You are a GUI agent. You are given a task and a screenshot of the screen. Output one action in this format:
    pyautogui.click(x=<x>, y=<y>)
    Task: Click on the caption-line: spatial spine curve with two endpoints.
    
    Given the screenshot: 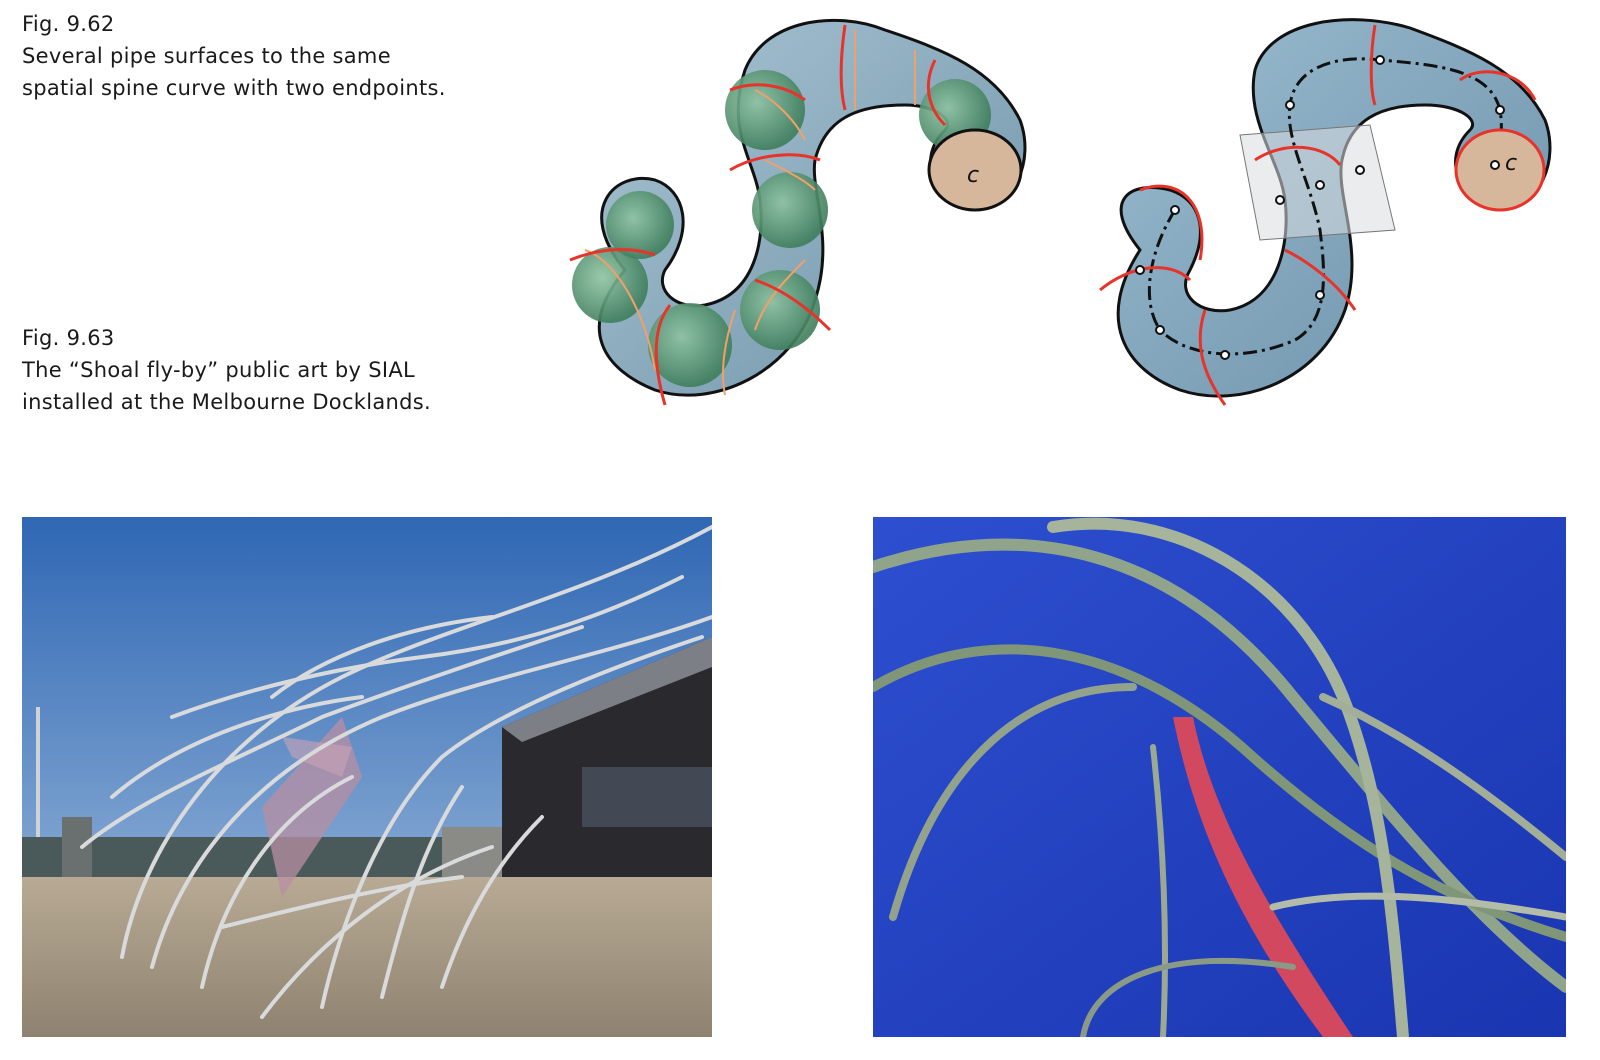 What is the action you would take?
    pyautogui.click(x=234, y=88)
    